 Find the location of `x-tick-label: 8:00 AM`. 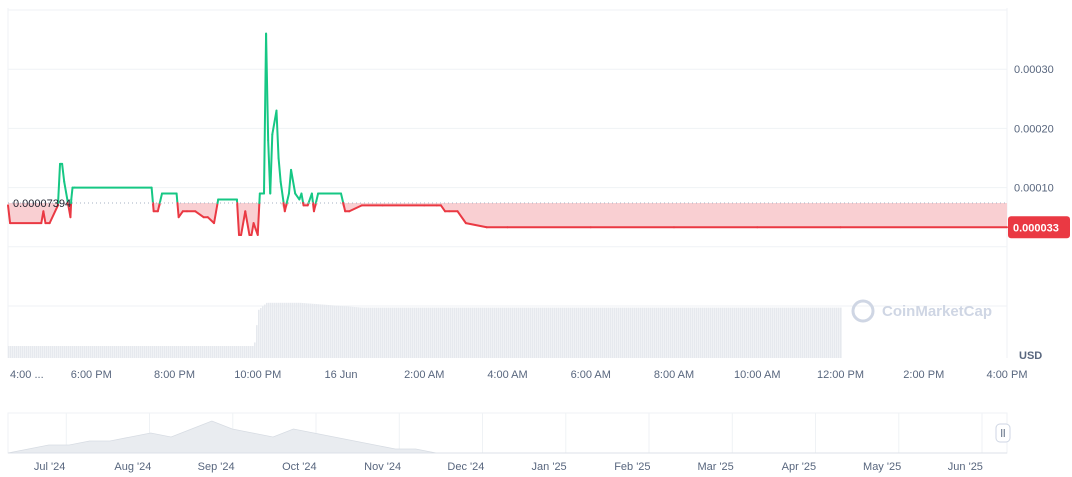

x-tick-label: 8:00 AM is located at coordinates (674, 375).